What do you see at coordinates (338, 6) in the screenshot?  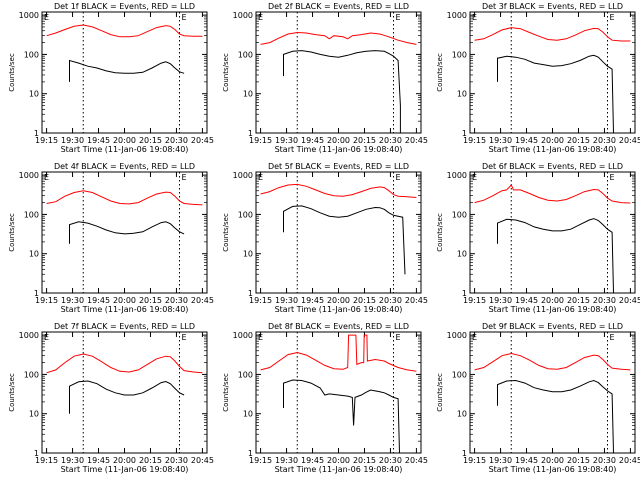 I see `panel-title: Det 2f BLACK = Events, RED = LLD` at bounding box center [338, 6].